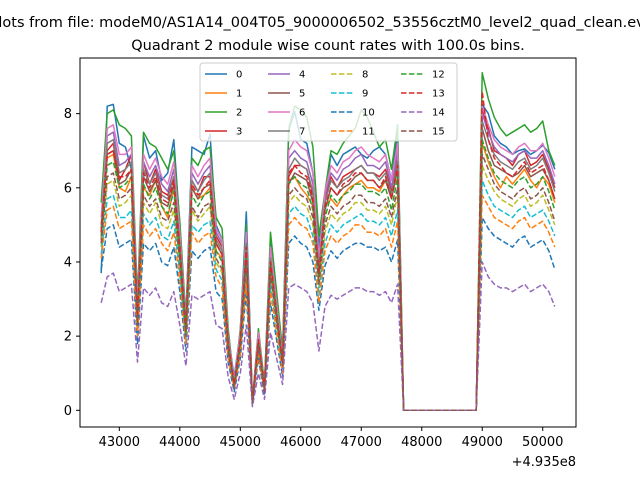 This screenshot has width=640, height=480. Describe the element at coordinates (302, 75) in the screenshot. I see `legend-label-4: 4` at that location.